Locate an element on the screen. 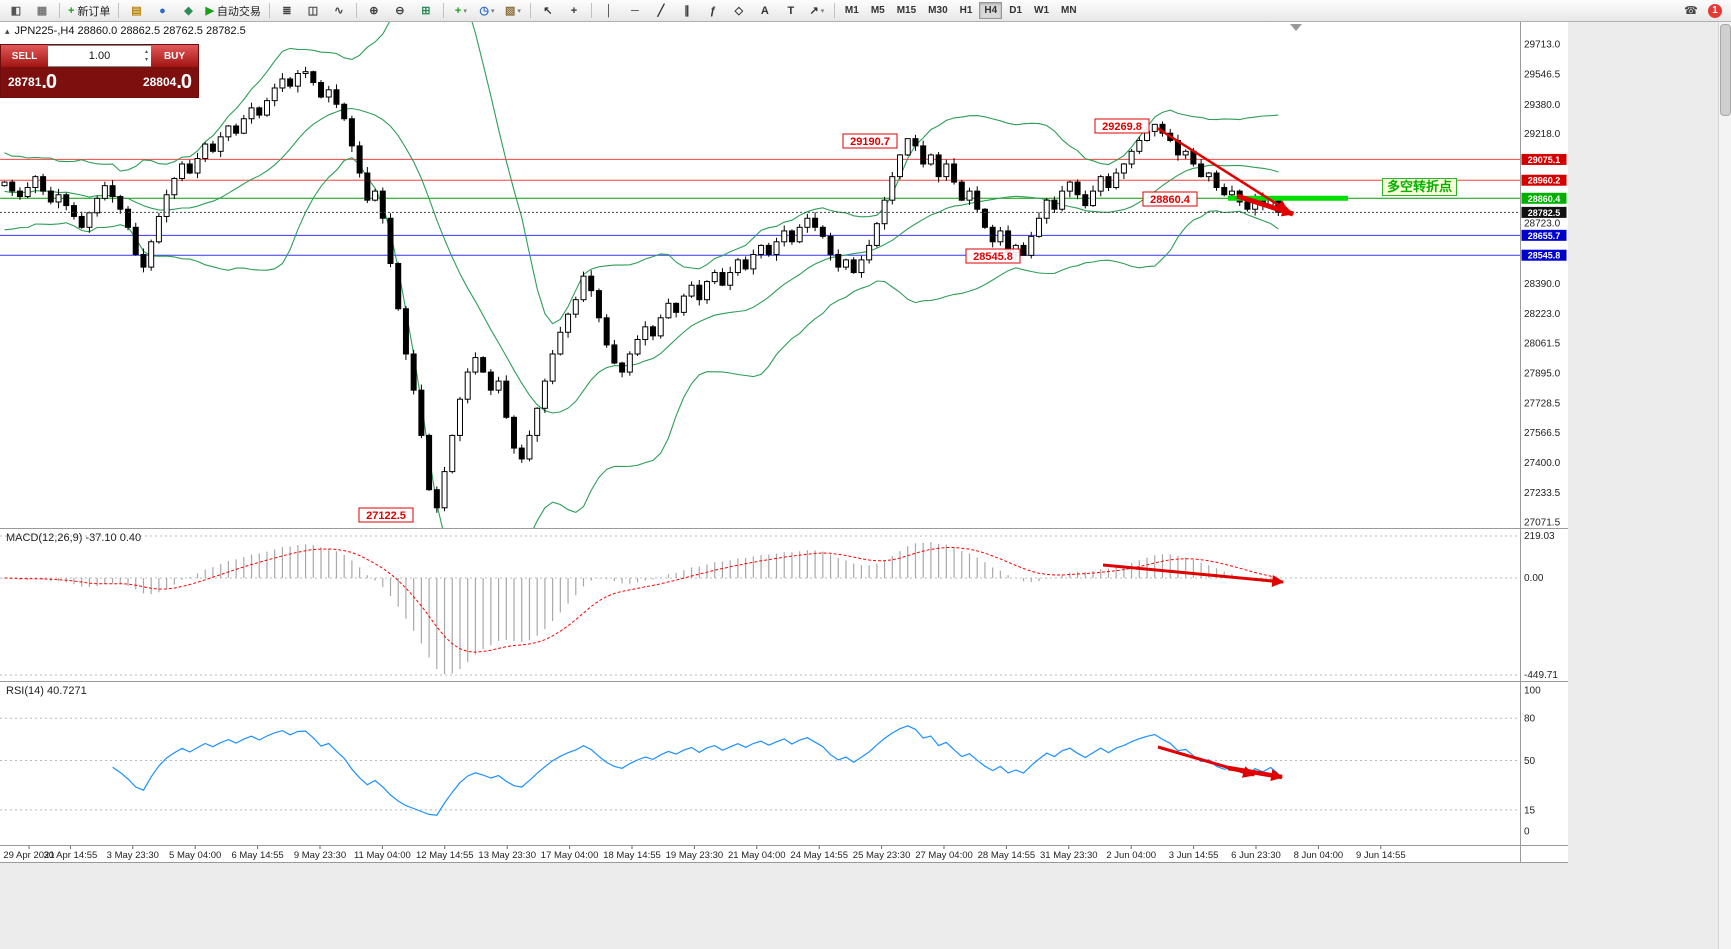 The height and width of the screenshot is (949, 1731). chart-shift-marker is located at coordinates (1296, 27).